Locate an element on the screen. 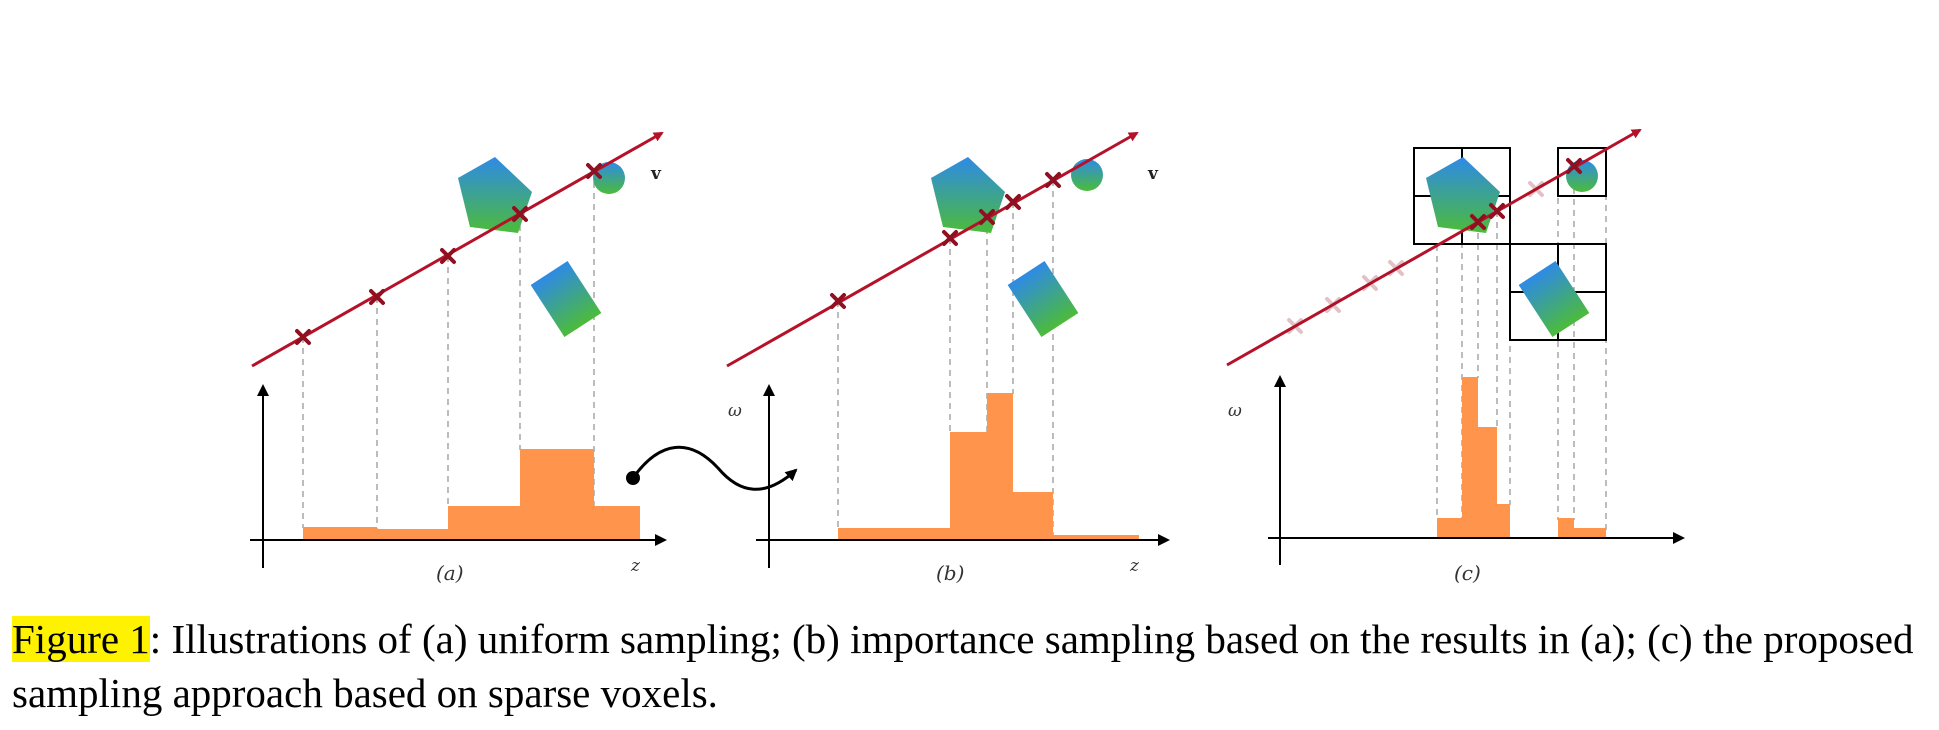  panel-b-z-label: z is located at coordinates (1134, 566).